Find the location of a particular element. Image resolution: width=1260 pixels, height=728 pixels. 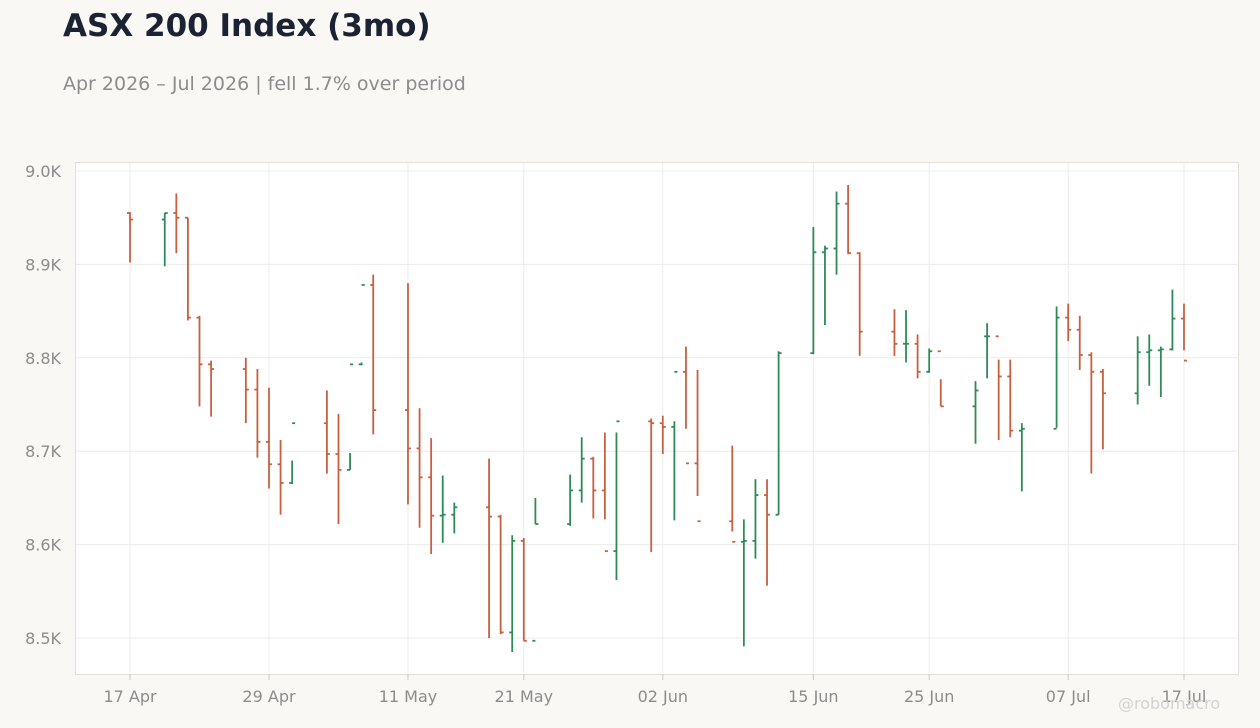

x-tick-label: 02 Jun is located at coordinates (663, 696).